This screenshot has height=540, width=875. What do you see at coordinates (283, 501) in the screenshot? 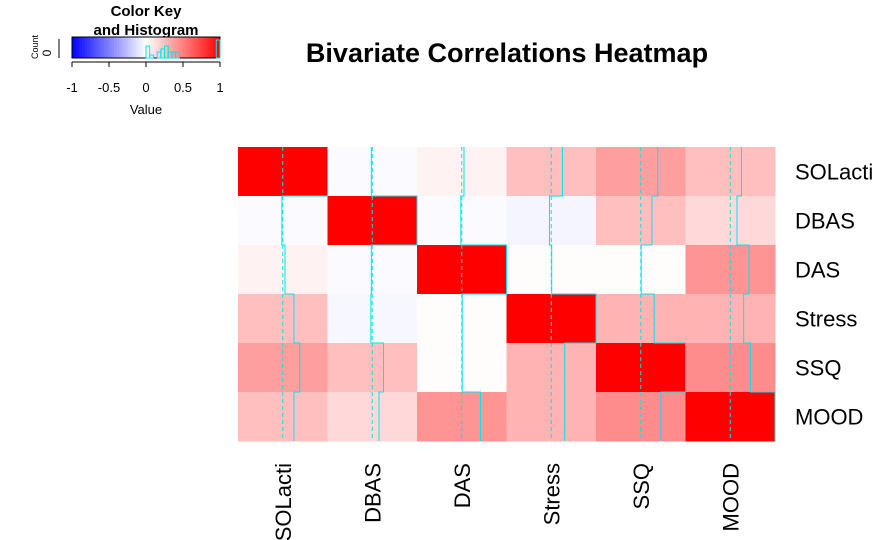
I see `column-label-SOLacti: SOLacti` at bounding box center [283, 501].